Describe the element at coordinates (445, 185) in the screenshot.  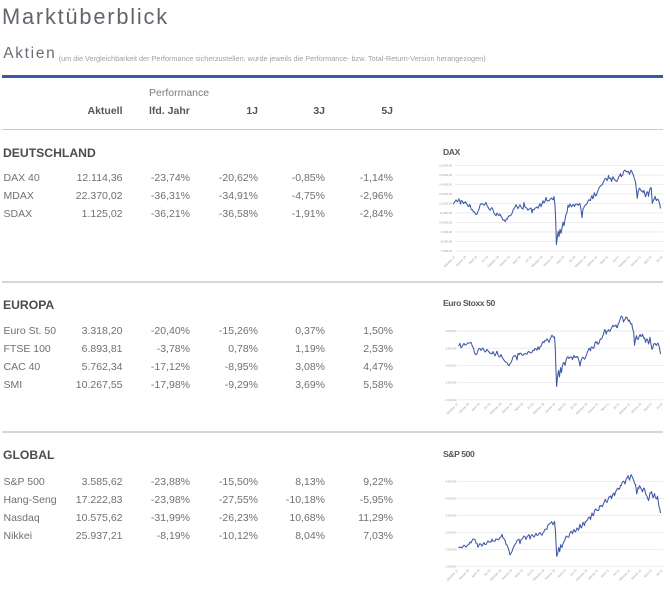
I see `svg-text: 14.000,00` at that location.